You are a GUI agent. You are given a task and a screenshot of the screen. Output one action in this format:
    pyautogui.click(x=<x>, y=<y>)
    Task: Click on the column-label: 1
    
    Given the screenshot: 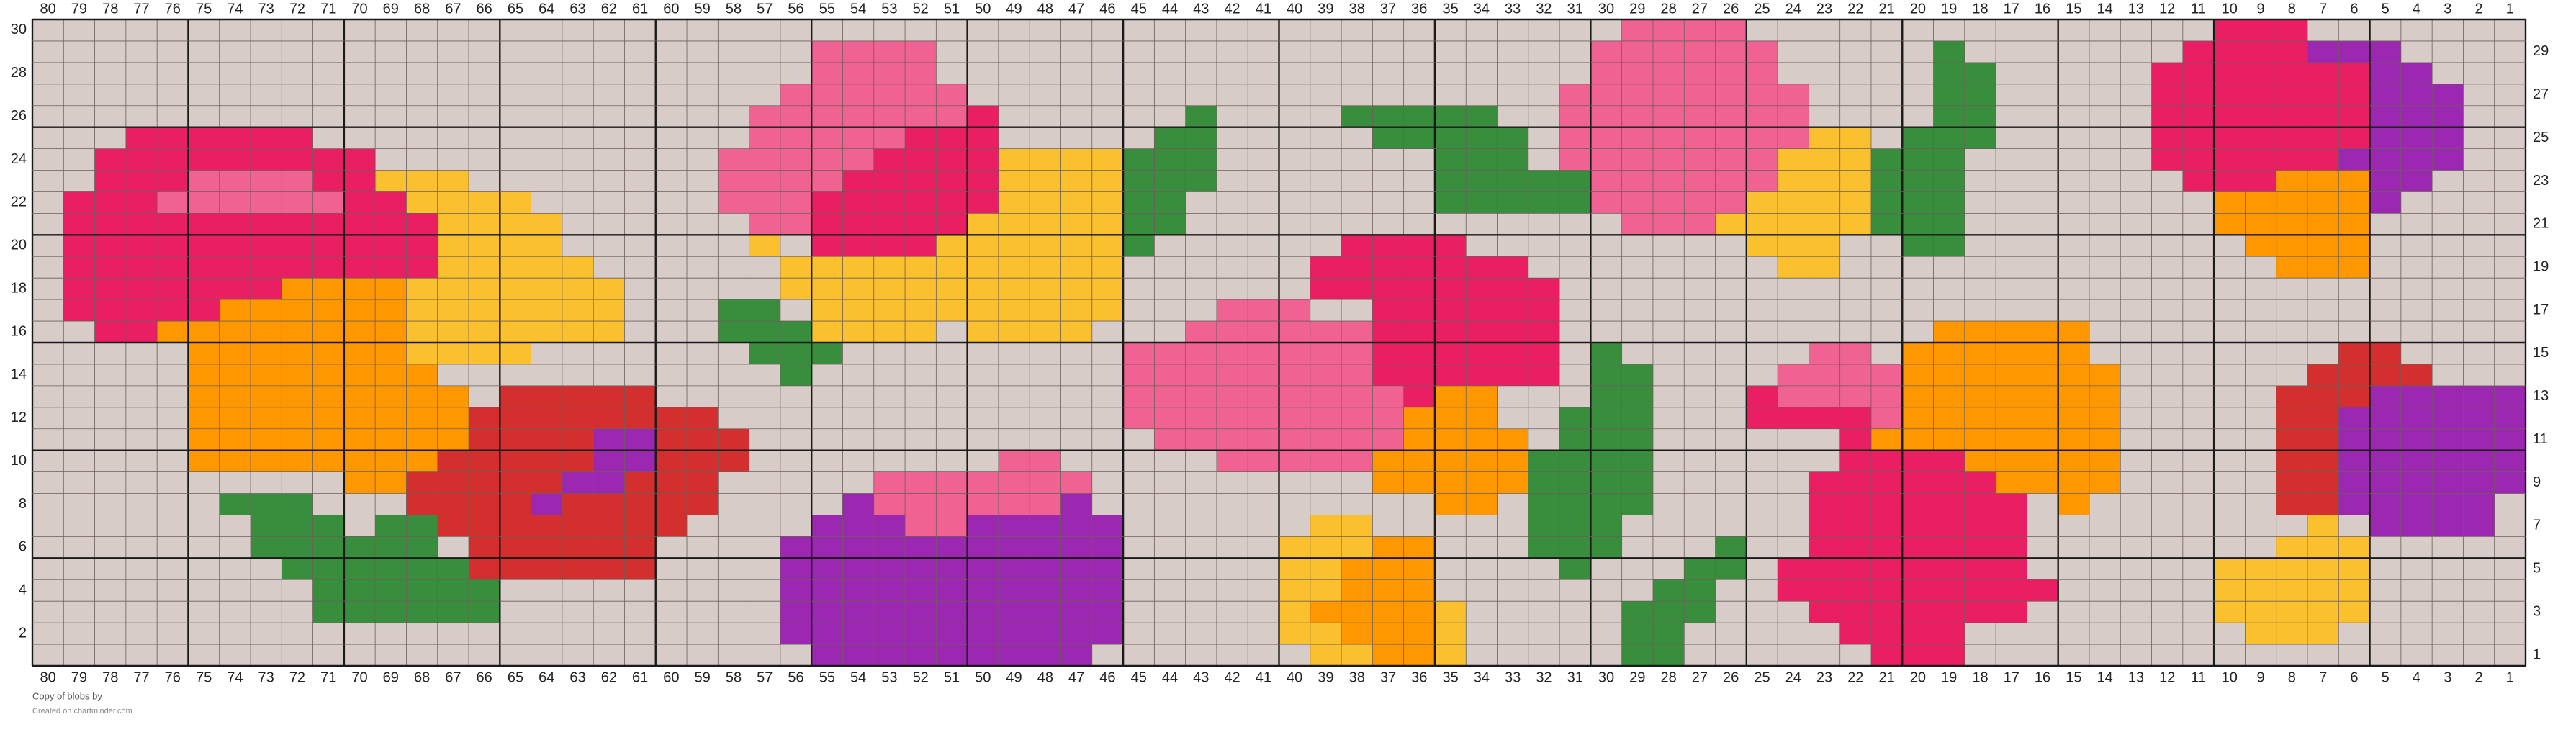 What is the action you would take?
    pyautogui.click(x=2510, y=9)
    